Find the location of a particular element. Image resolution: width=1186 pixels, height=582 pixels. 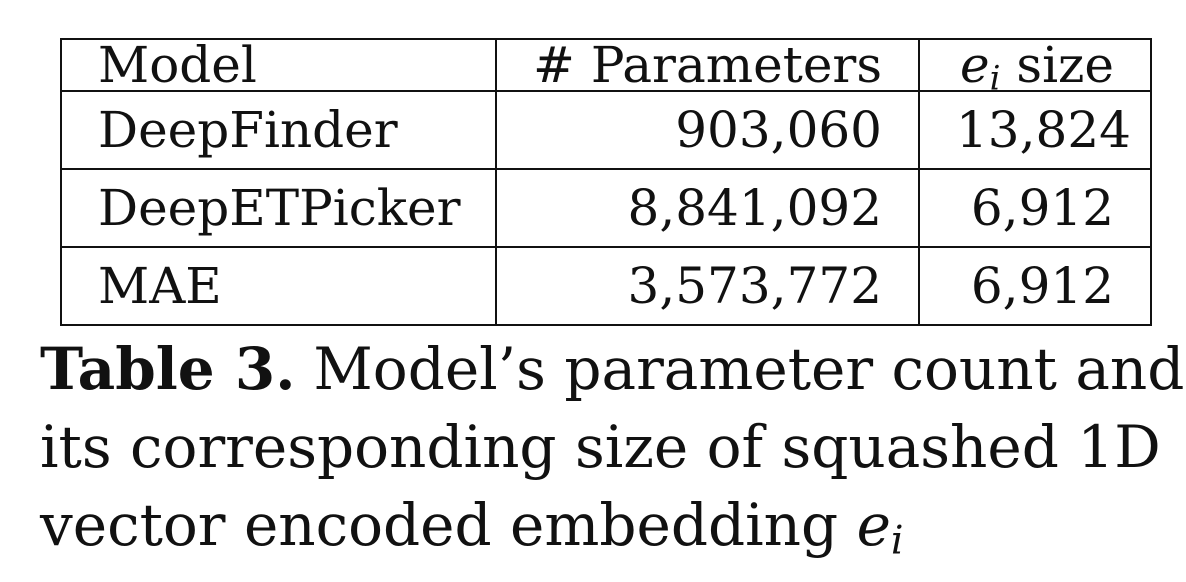

table-header-row: Model # Parameters ei size is located at coordinates (606, 67).